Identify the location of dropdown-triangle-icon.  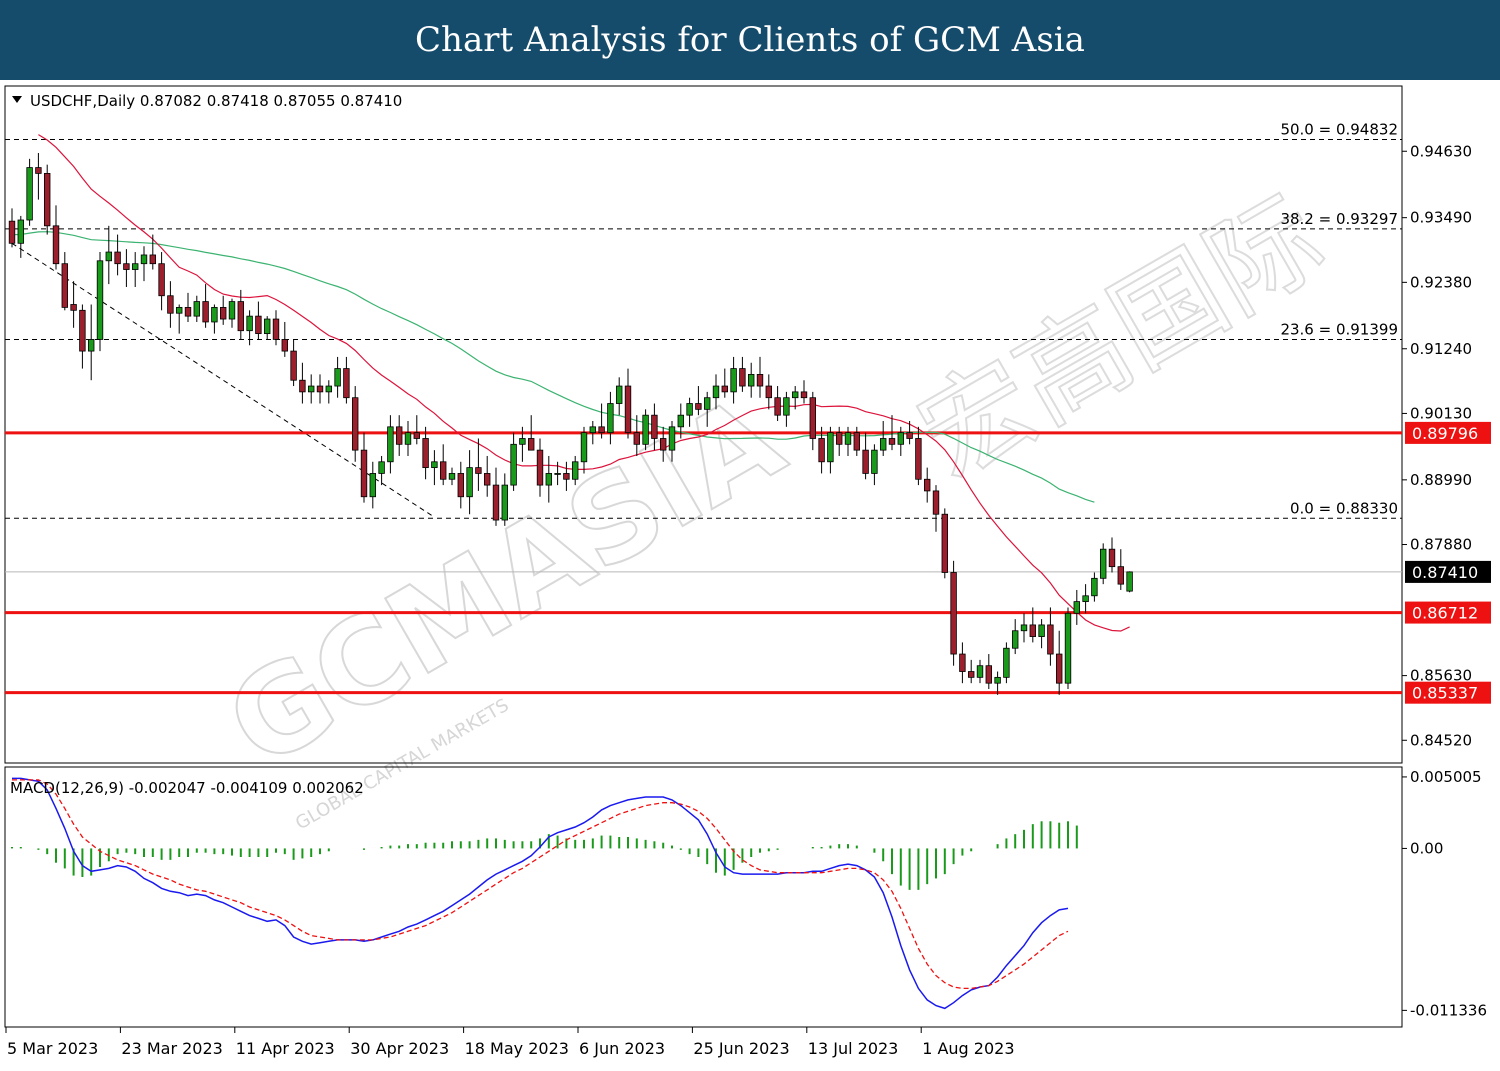
(17, 99).